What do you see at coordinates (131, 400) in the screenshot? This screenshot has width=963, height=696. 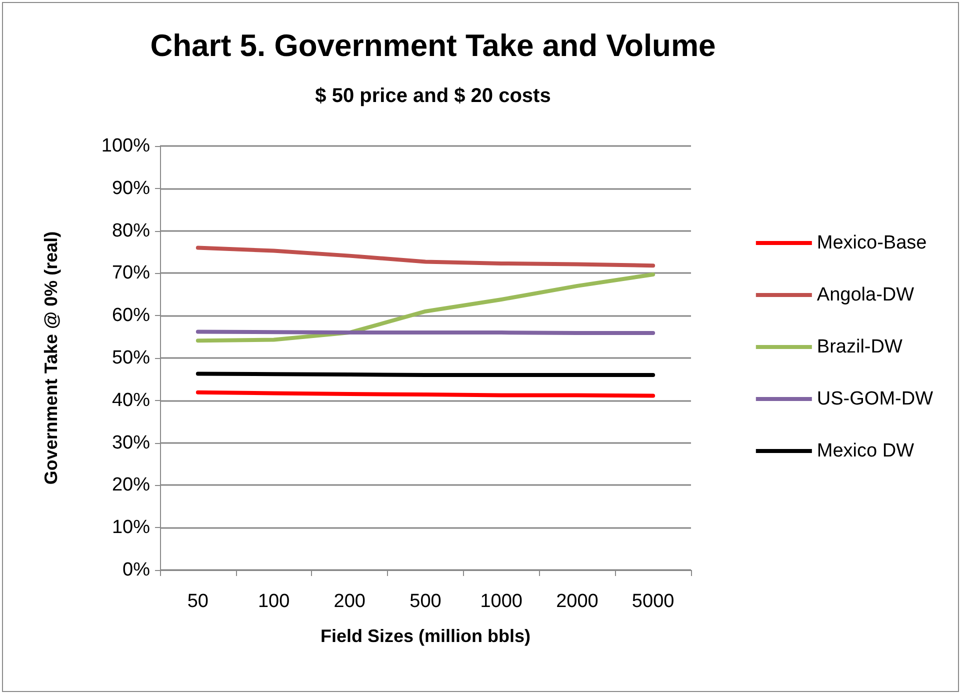 I see `y-tick-label: 40%` at bounding box center [131, 400].